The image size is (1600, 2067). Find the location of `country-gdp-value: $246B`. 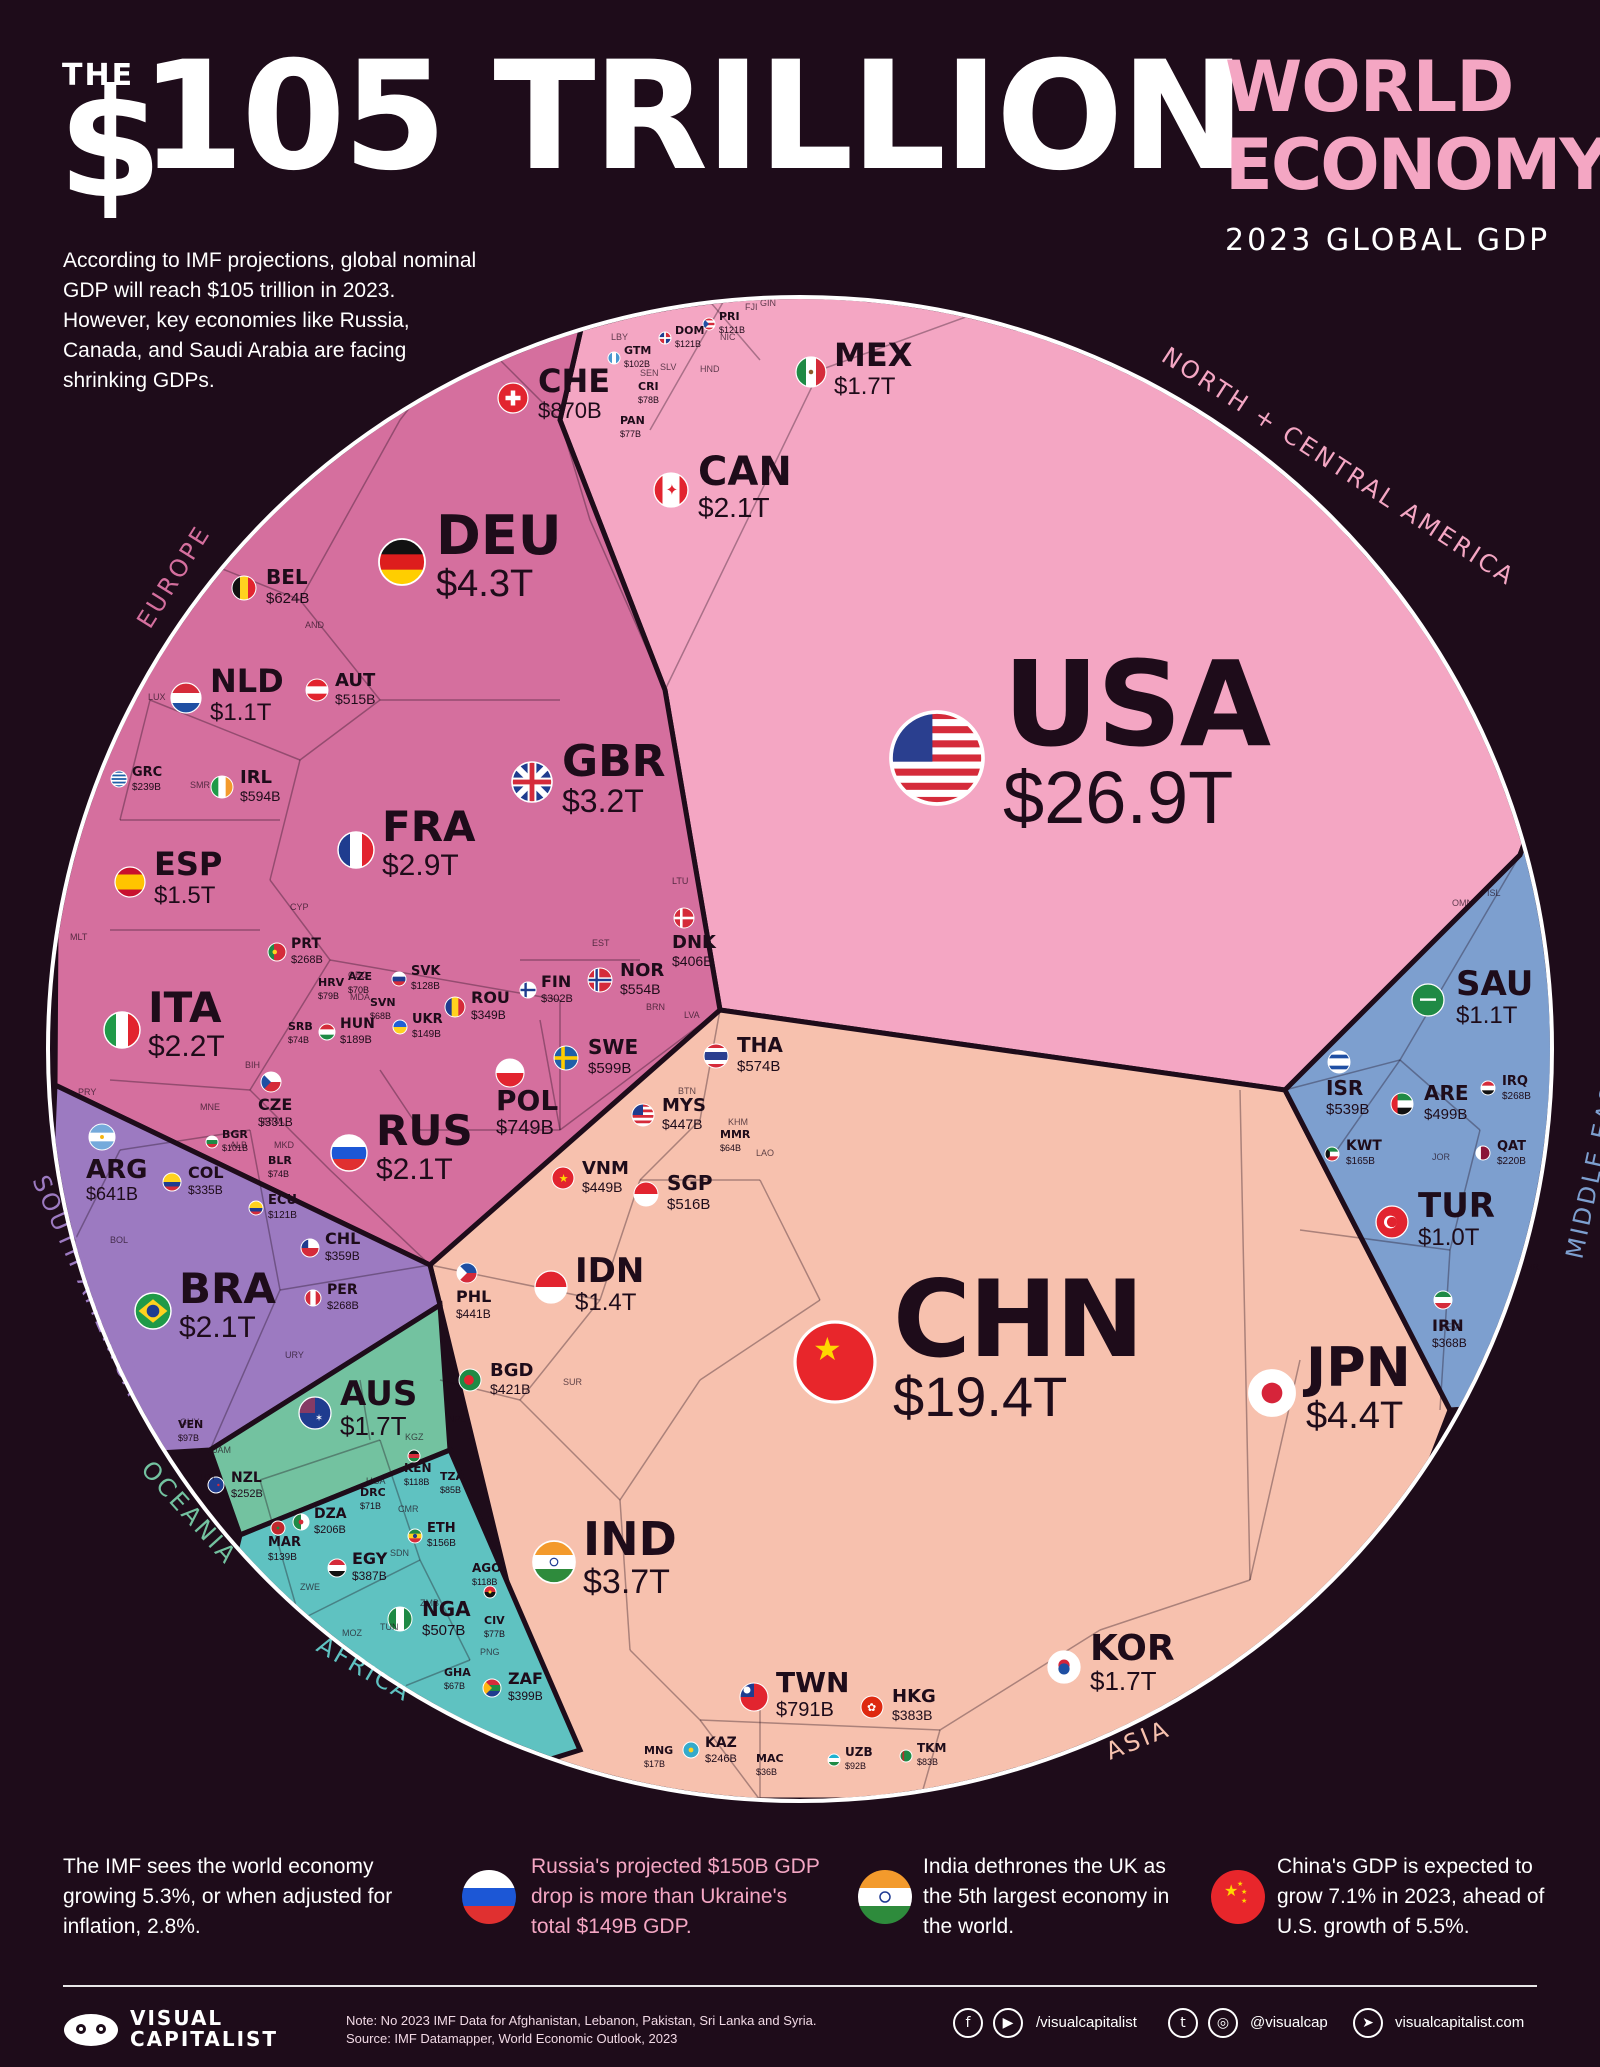

country-gdp-value: $246B is located at coordinates (721, 1759).